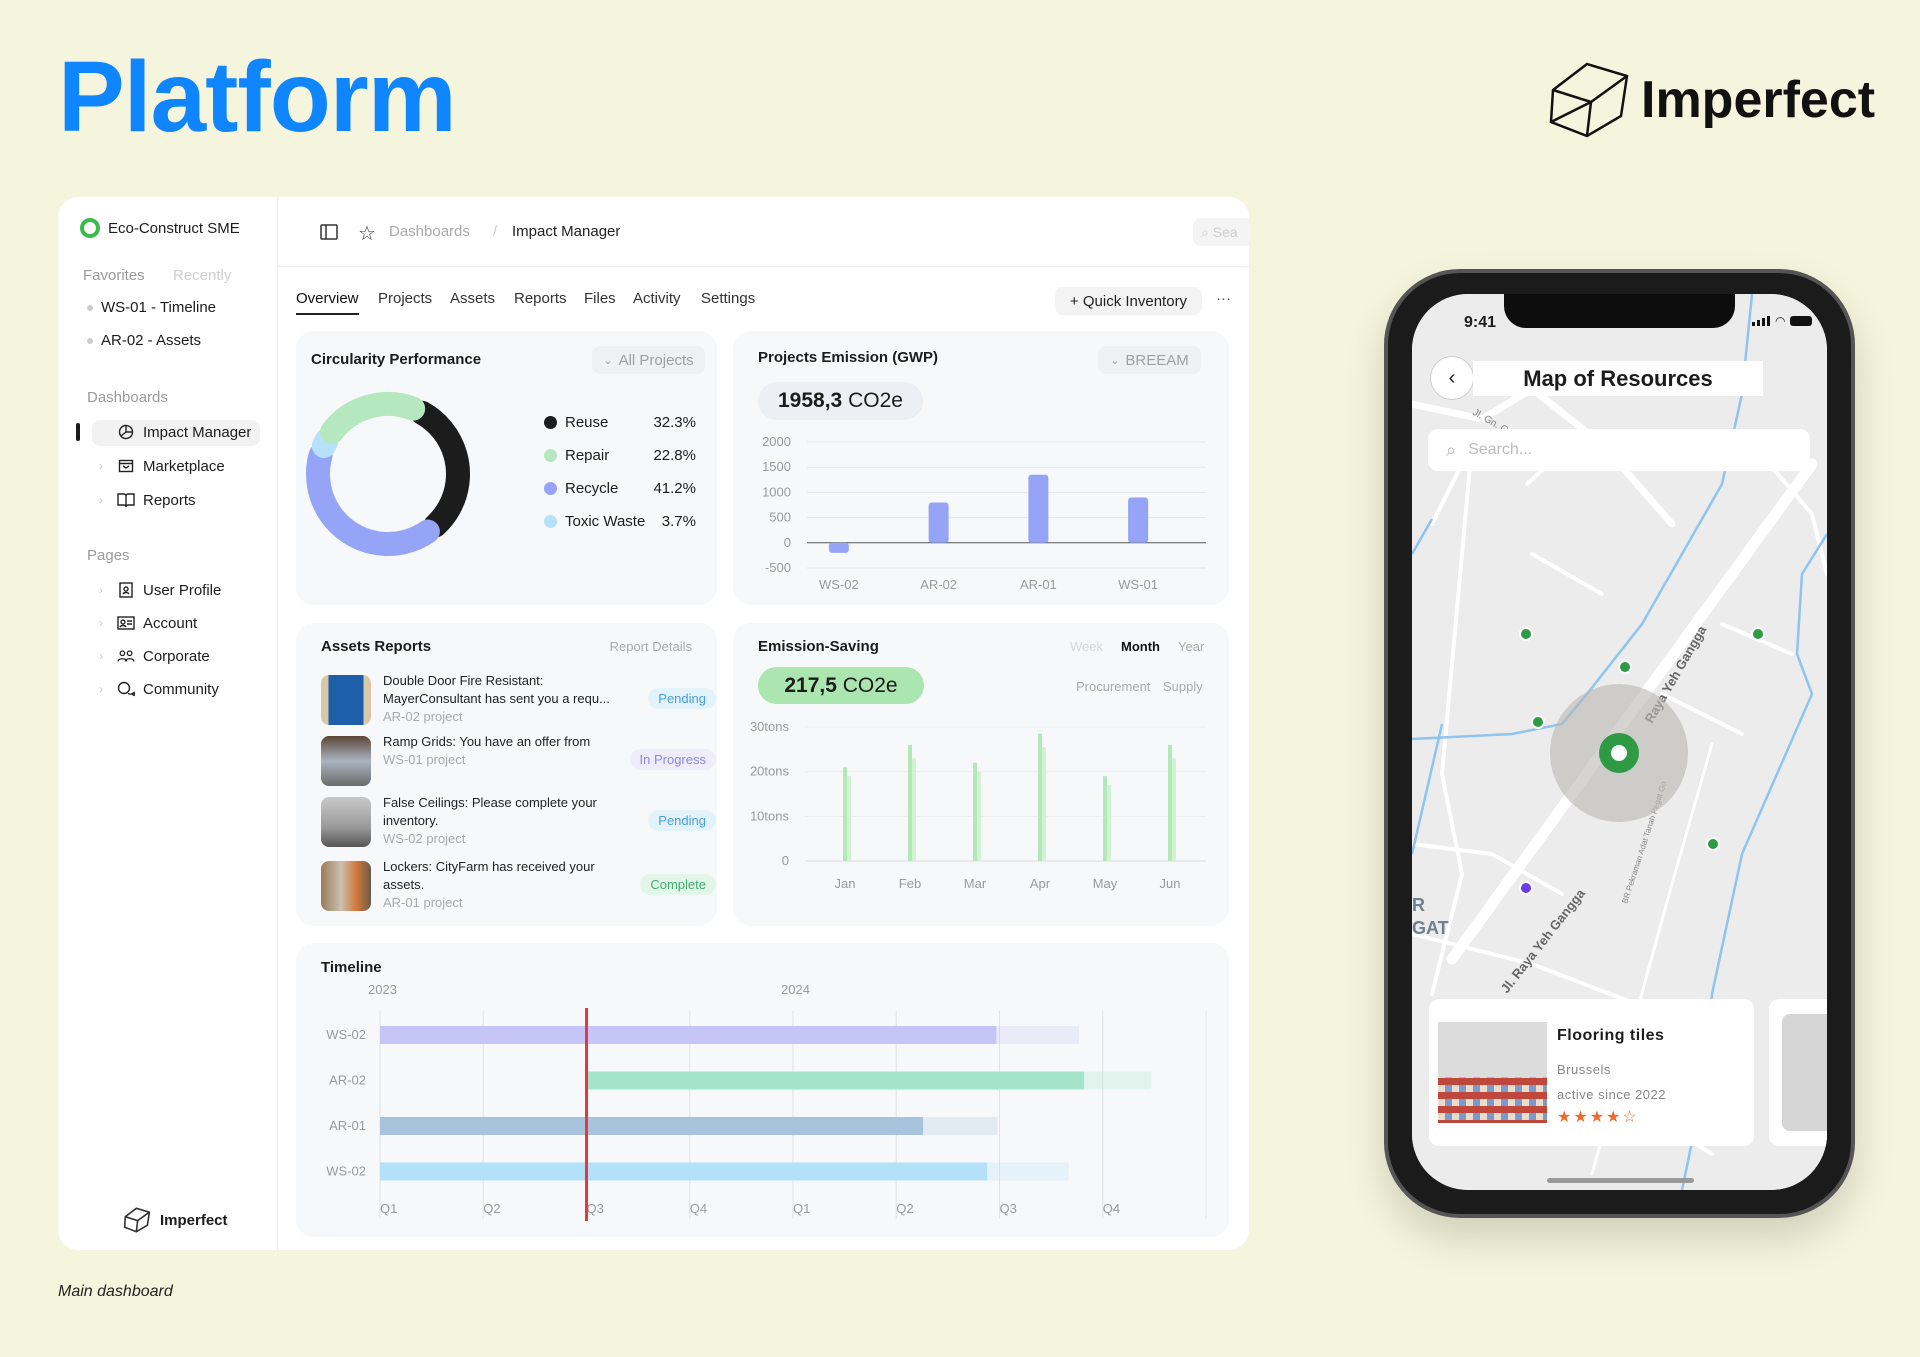  Describe the element at coordinates (979, 816) in the screenshot. I see `bar-supply-mar` at that location.